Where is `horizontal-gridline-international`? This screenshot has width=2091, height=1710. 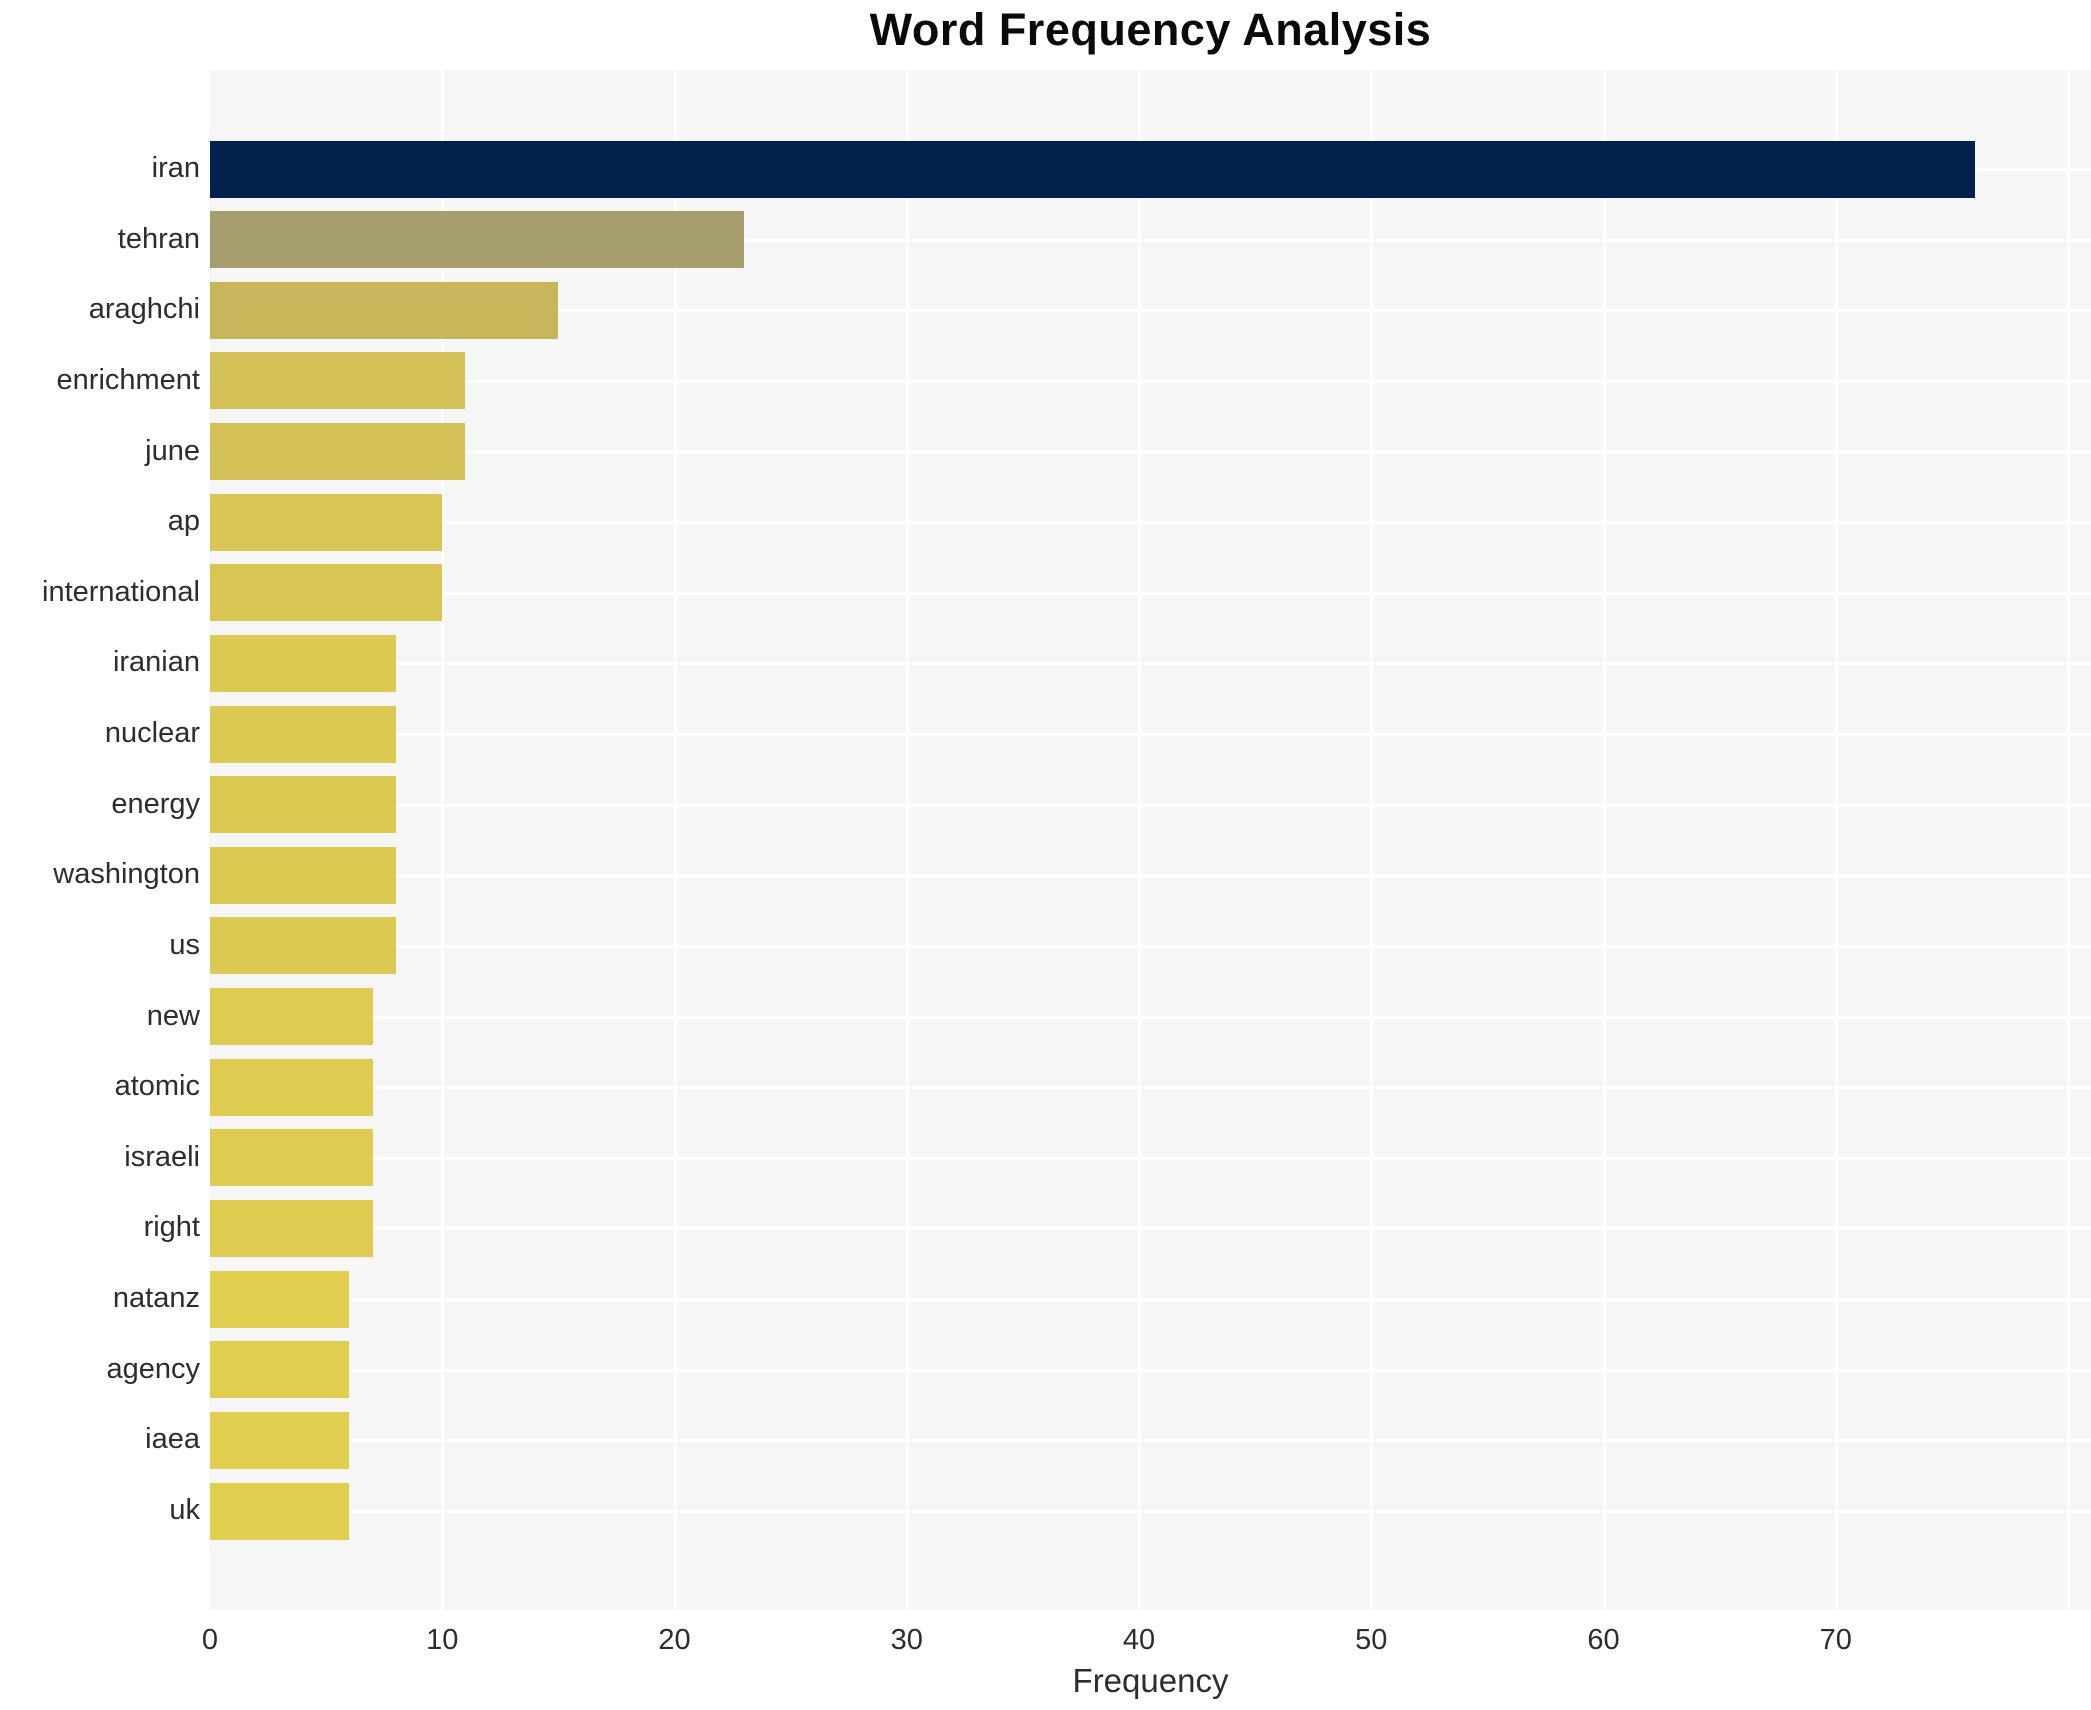
horizontal-gridline-international is located at coordinates (1150, 593).